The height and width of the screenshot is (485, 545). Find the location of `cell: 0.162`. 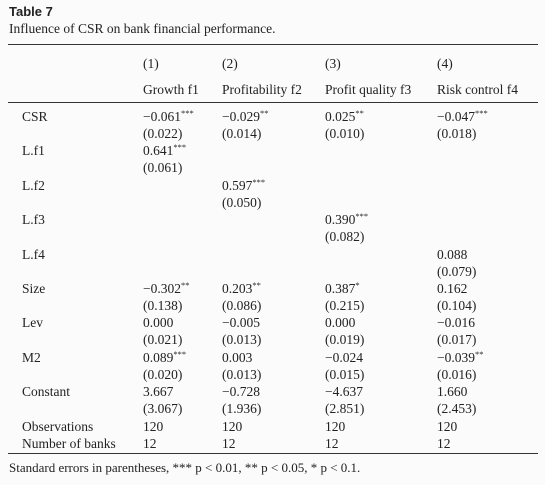

cell: 0.162 is located at coordinates (452, 289).